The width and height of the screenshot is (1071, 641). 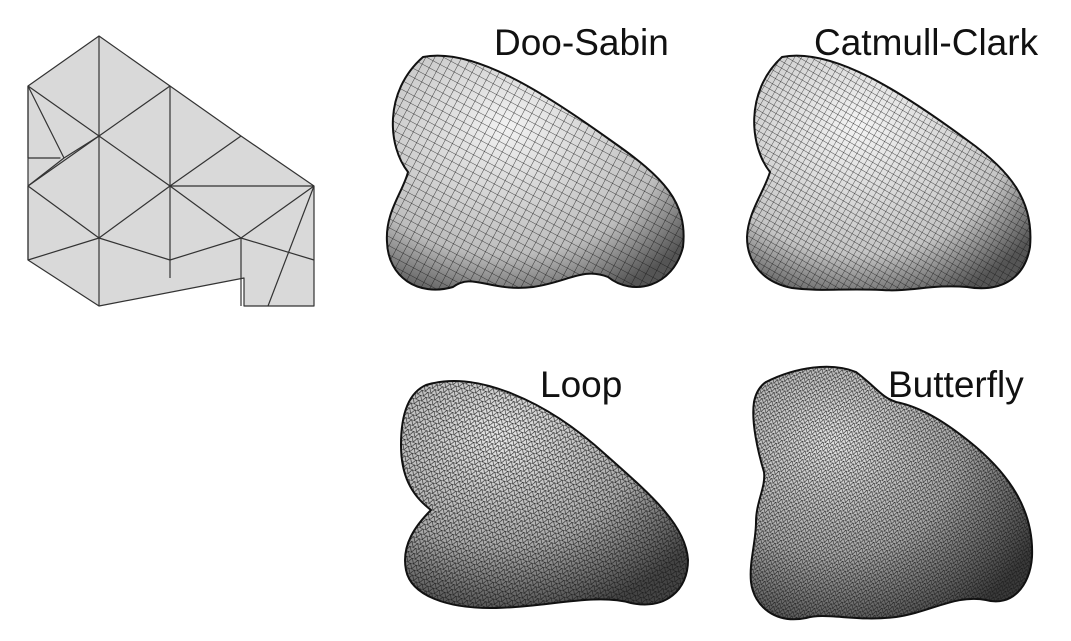 I want to click on doo-sabin-surface, so click(x=535, y=172).